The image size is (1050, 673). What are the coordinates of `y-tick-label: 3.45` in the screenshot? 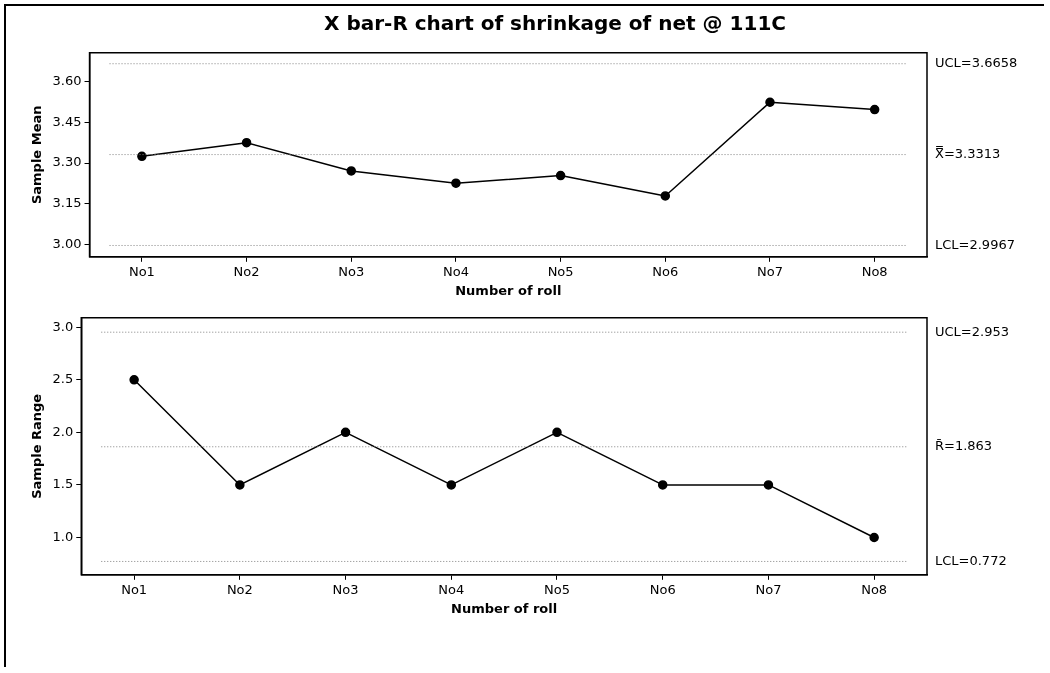 It's located at (67, 121).